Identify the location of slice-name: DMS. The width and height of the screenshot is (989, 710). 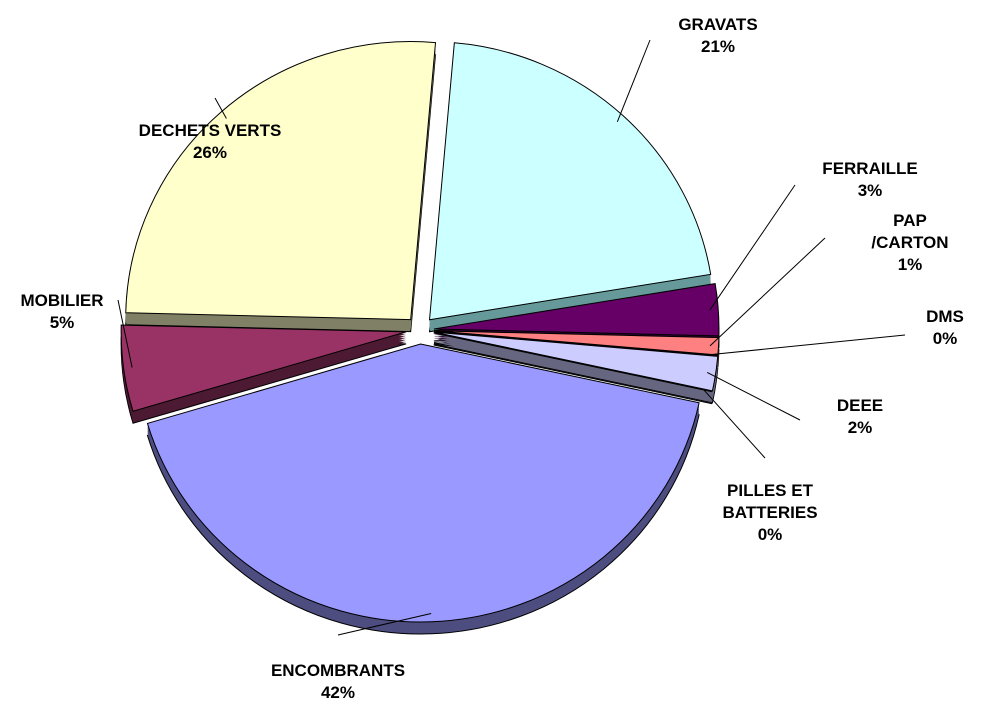
(945, 316).